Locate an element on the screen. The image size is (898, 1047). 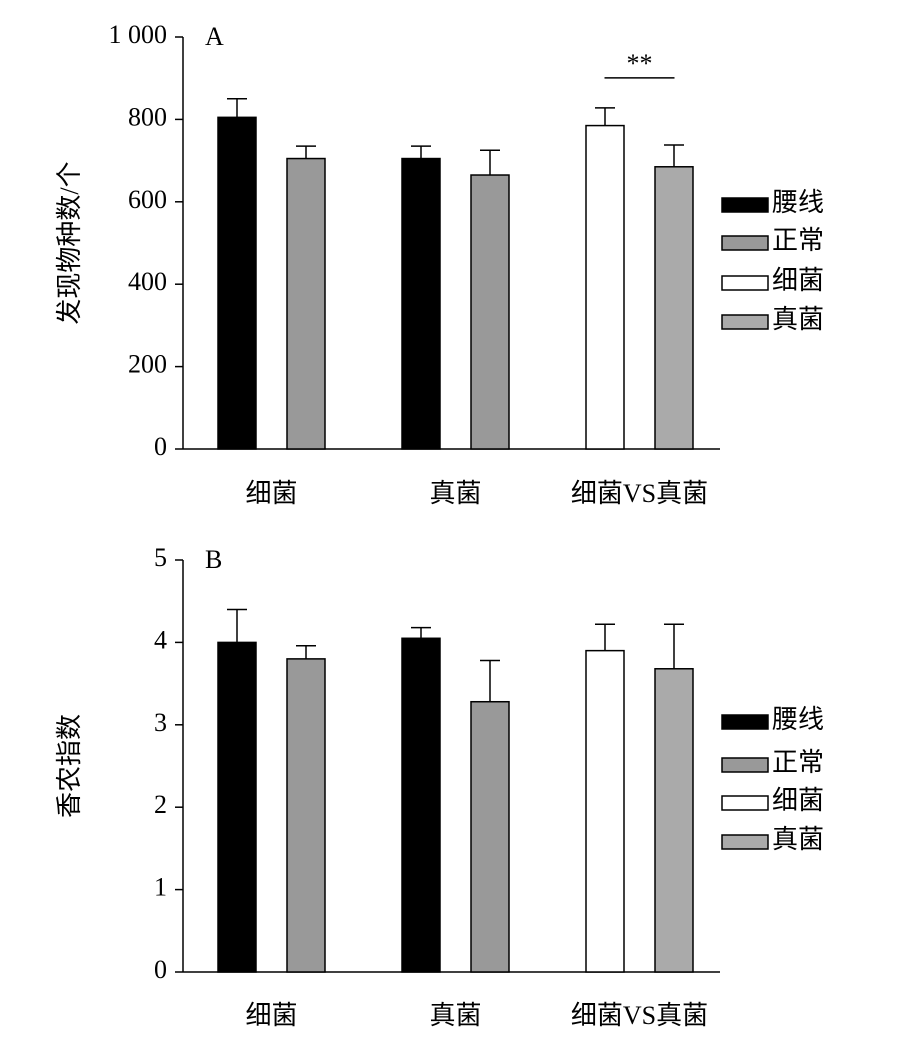
y-tick-label: 1 000 is located at coordinates (138, 34).